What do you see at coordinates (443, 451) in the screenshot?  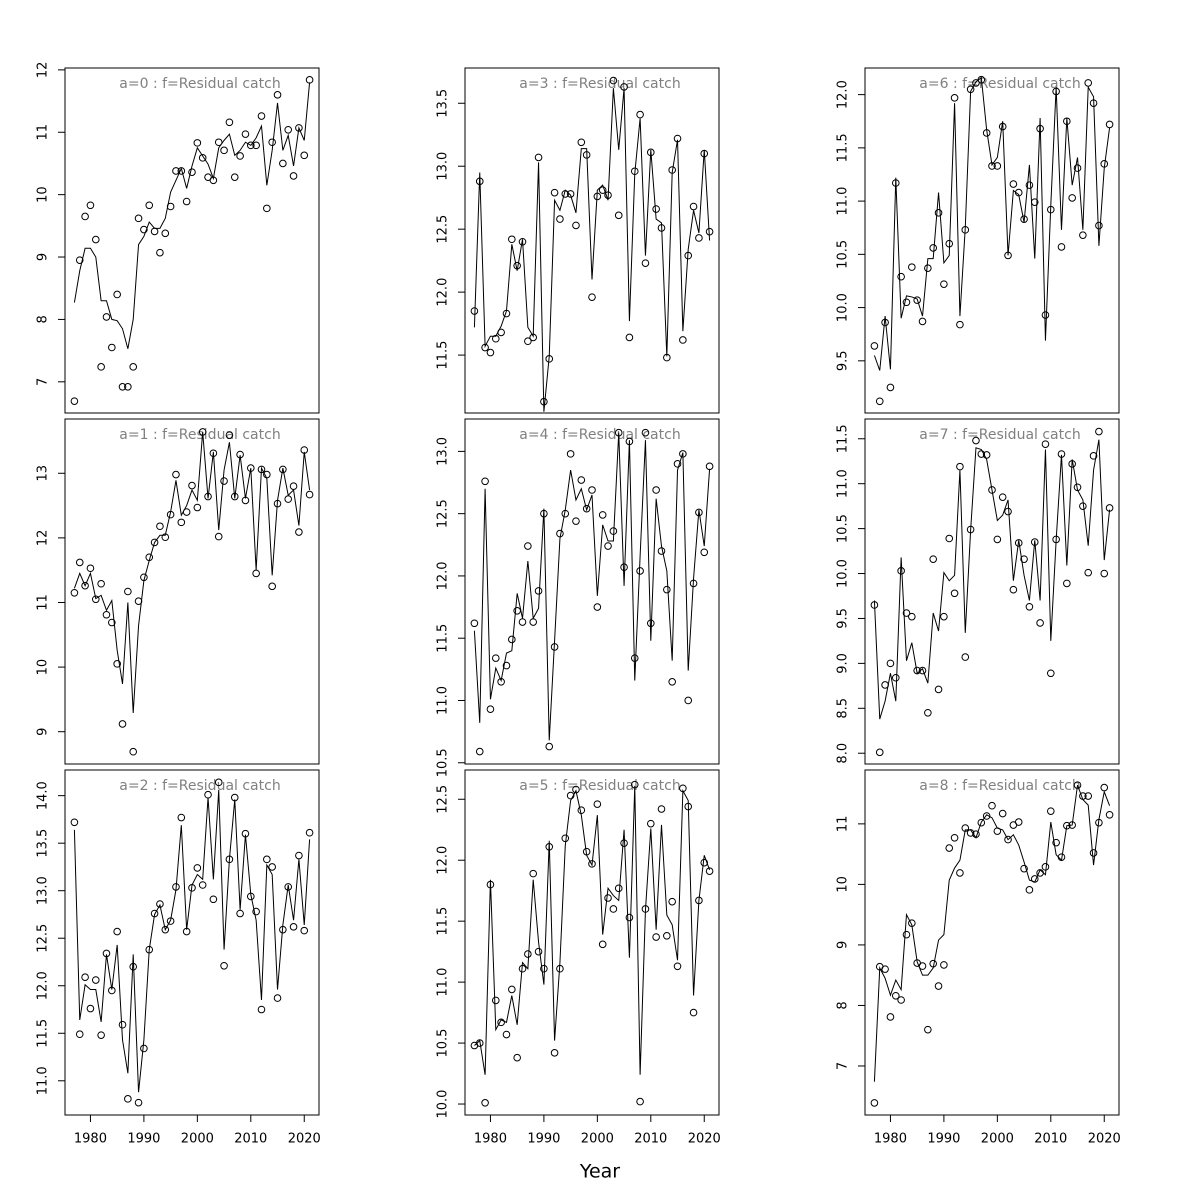 I see `y-tick-label: 13.0` at bounding box center [443, 451].